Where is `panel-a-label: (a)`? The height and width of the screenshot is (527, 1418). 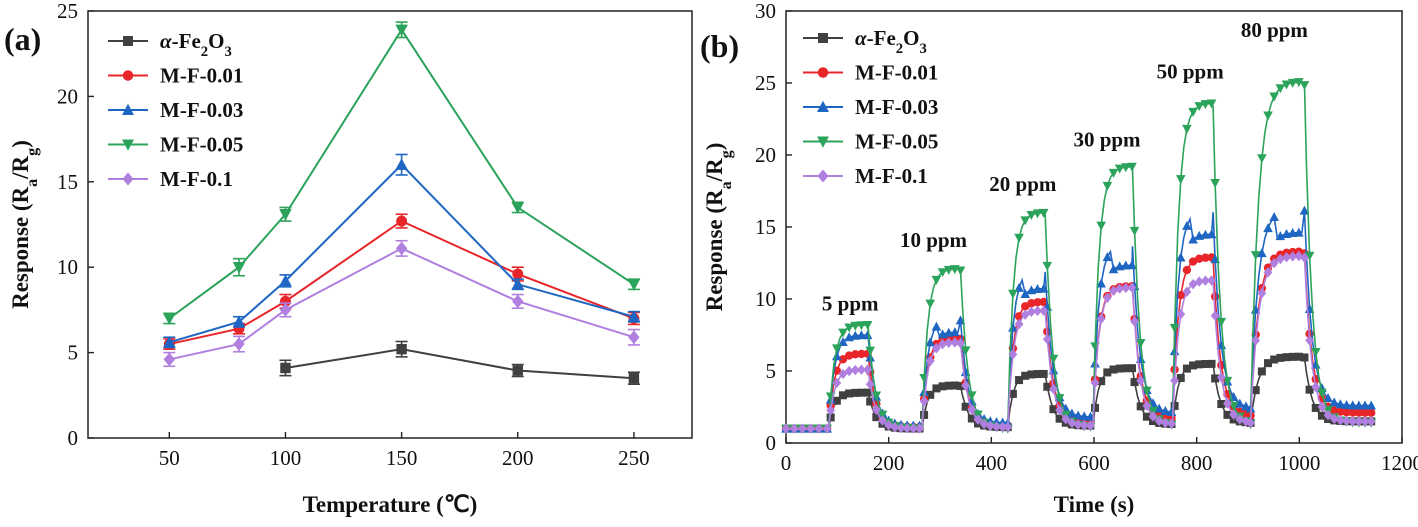 panel-a-label: (a) is located at coordinates (22, 39).